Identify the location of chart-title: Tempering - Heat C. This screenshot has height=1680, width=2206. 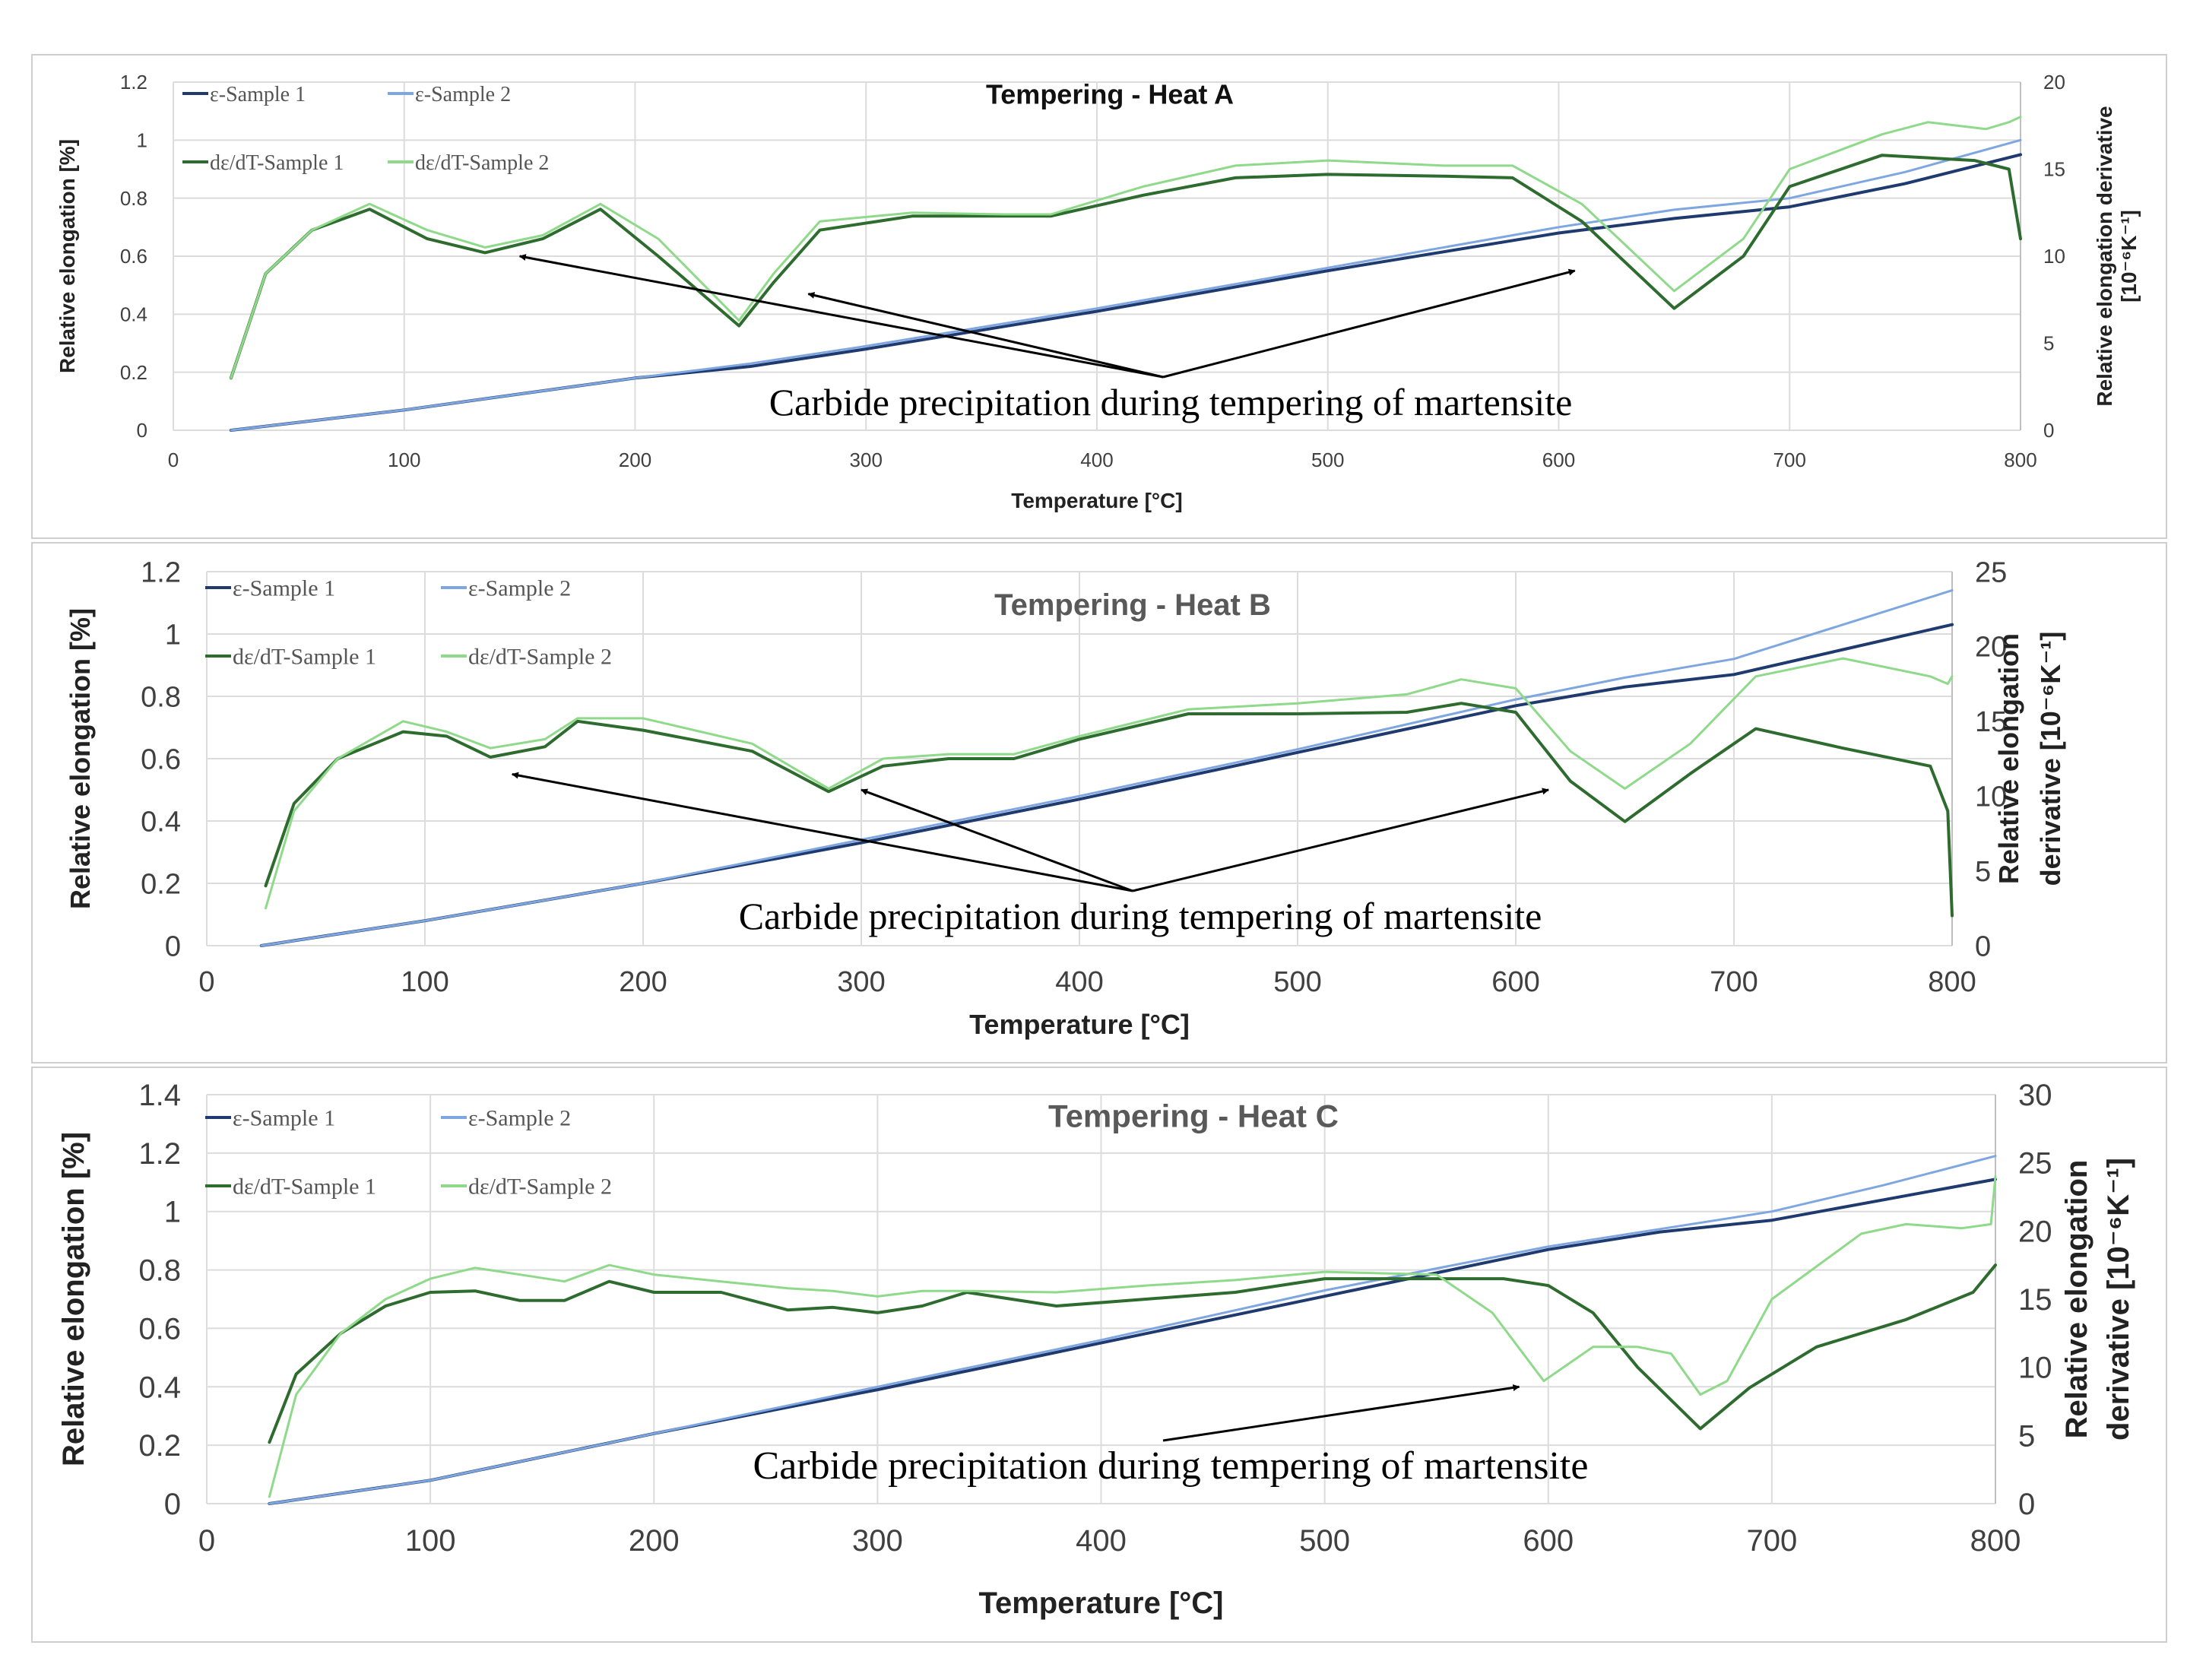
(1193, 1116).